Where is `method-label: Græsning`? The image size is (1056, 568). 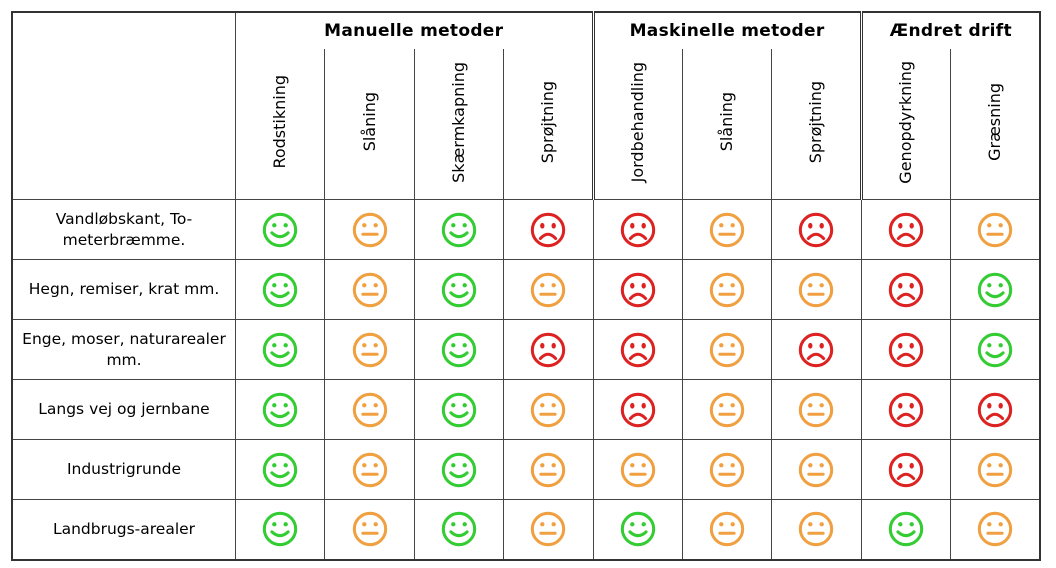 method-label: Græsning is located at coordinates (994, 122).